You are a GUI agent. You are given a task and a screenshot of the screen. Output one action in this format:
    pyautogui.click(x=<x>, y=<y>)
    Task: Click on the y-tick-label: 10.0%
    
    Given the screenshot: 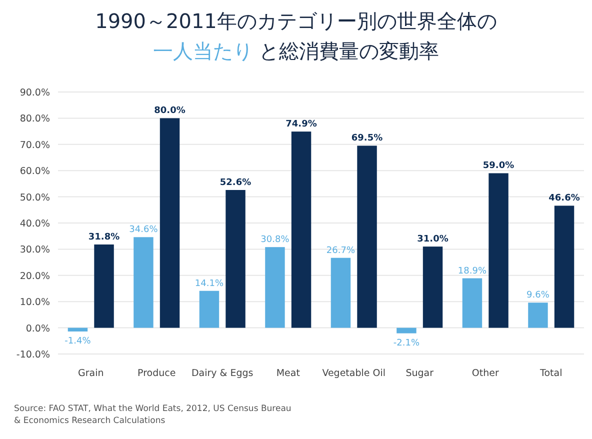 What is the action you would take?
    pyautogui.click(x=35, y=302)
    